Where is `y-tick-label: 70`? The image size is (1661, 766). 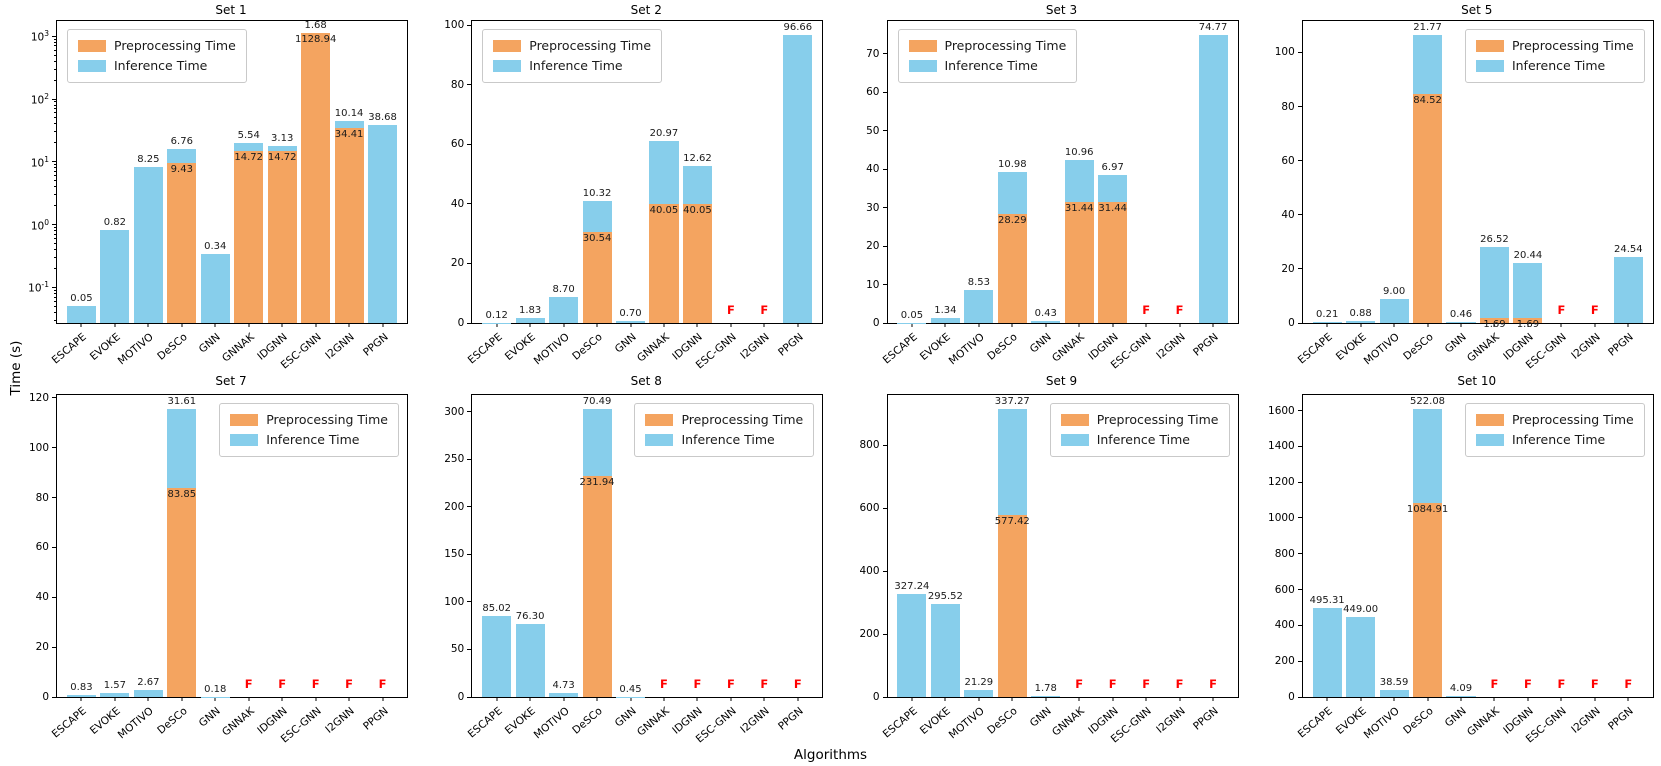 y-tick-label: 70 is located at coordinates (873, 53).